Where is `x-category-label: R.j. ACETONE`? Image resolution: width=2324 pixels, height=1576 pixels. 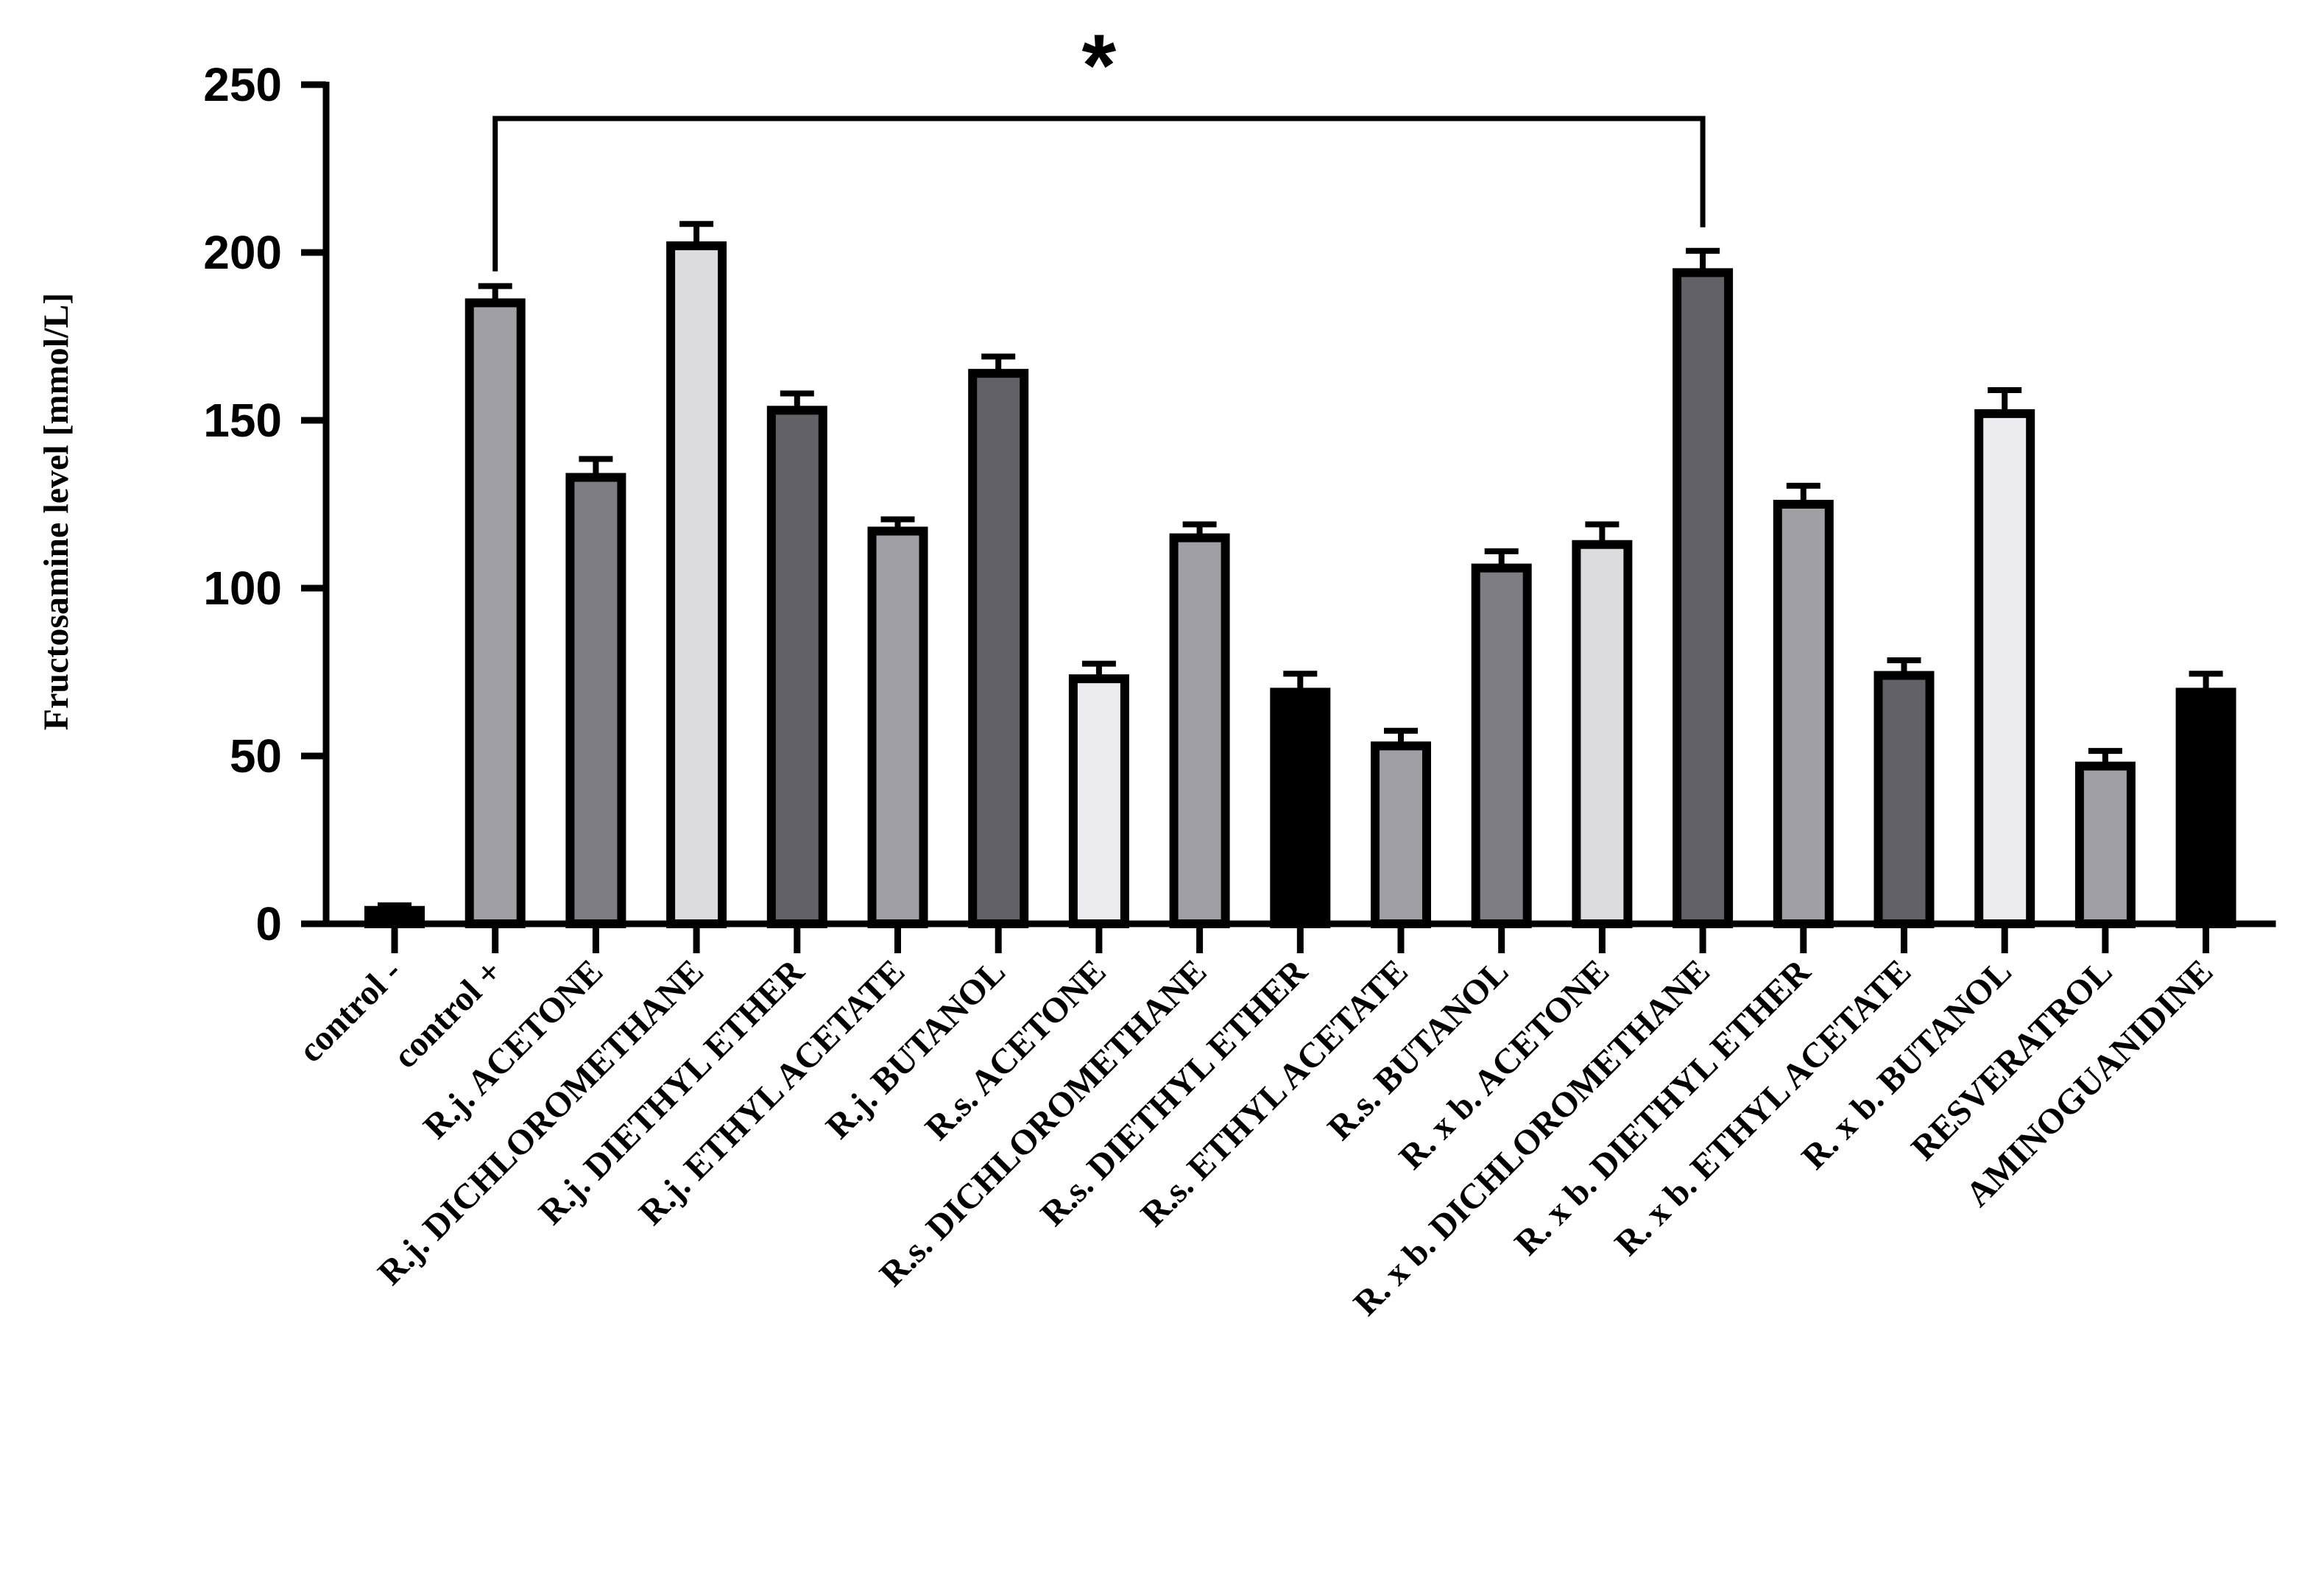 x-category-label: R.j. ACETONE is located at coordinates (513, 1049).